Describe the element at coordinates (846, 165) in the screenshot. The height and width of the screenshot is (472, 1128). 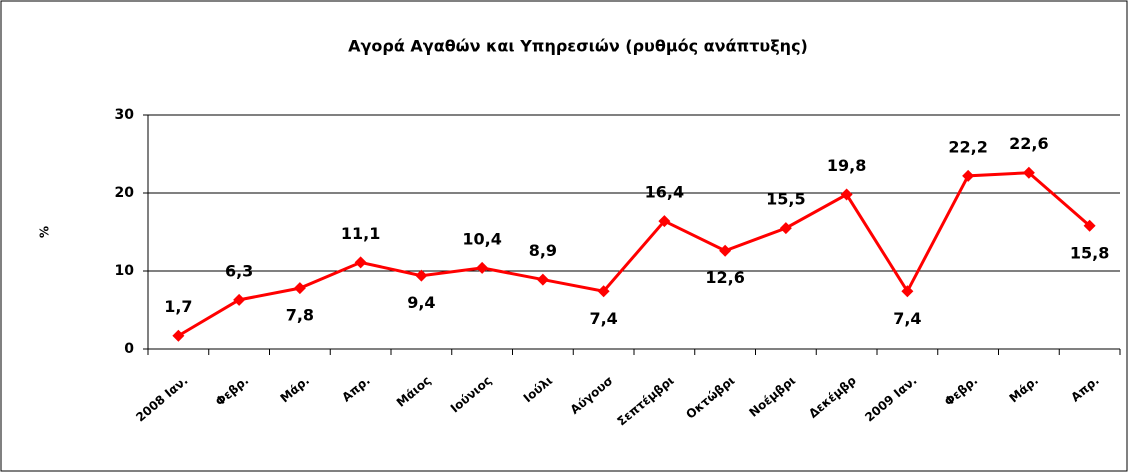
I see `data-label: 19,8` at that location.